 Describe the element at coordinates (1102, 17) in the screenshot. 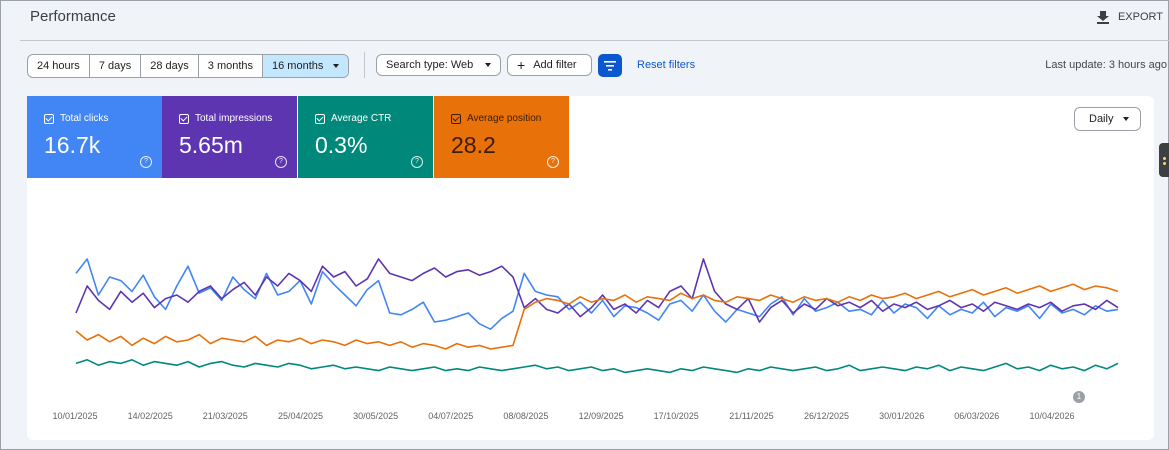

I see `download-icon` at that location.